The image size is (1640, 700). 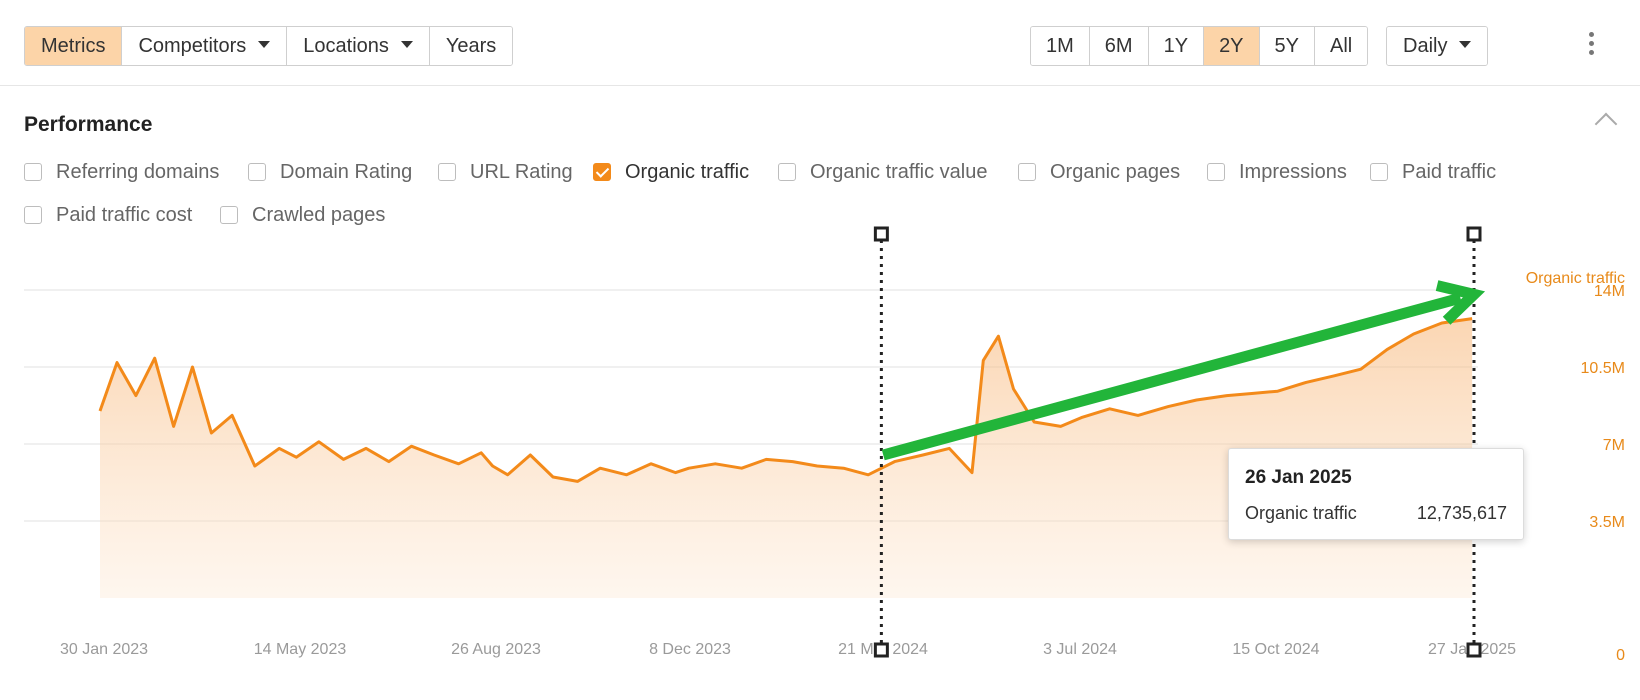 I want to click on tab-locations: Locations, so click(x=358, y=46).